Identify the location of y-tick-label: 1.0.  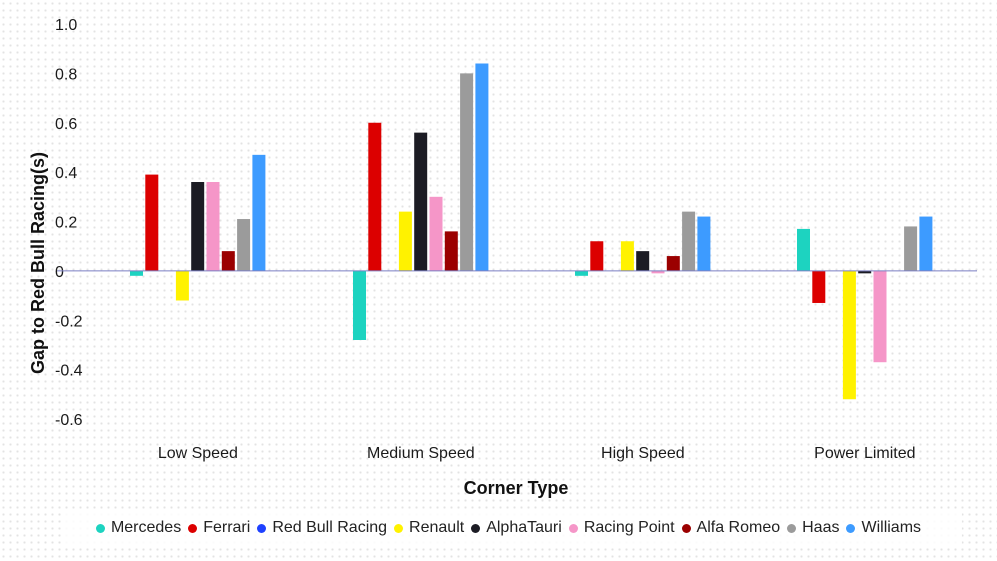
(66, 25).